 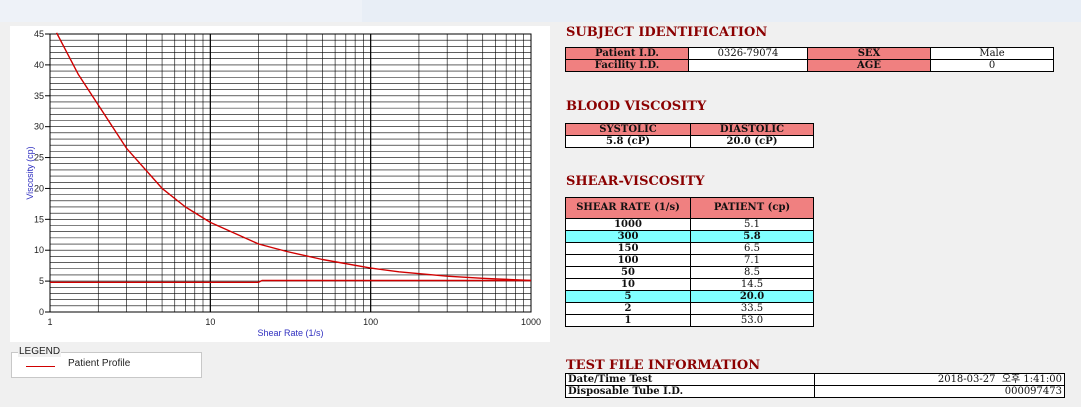 What do you see at coordinates (628, 248) in the screenshot?
I see `shear-rate-cell: 150` at bounding box center [628, 248].